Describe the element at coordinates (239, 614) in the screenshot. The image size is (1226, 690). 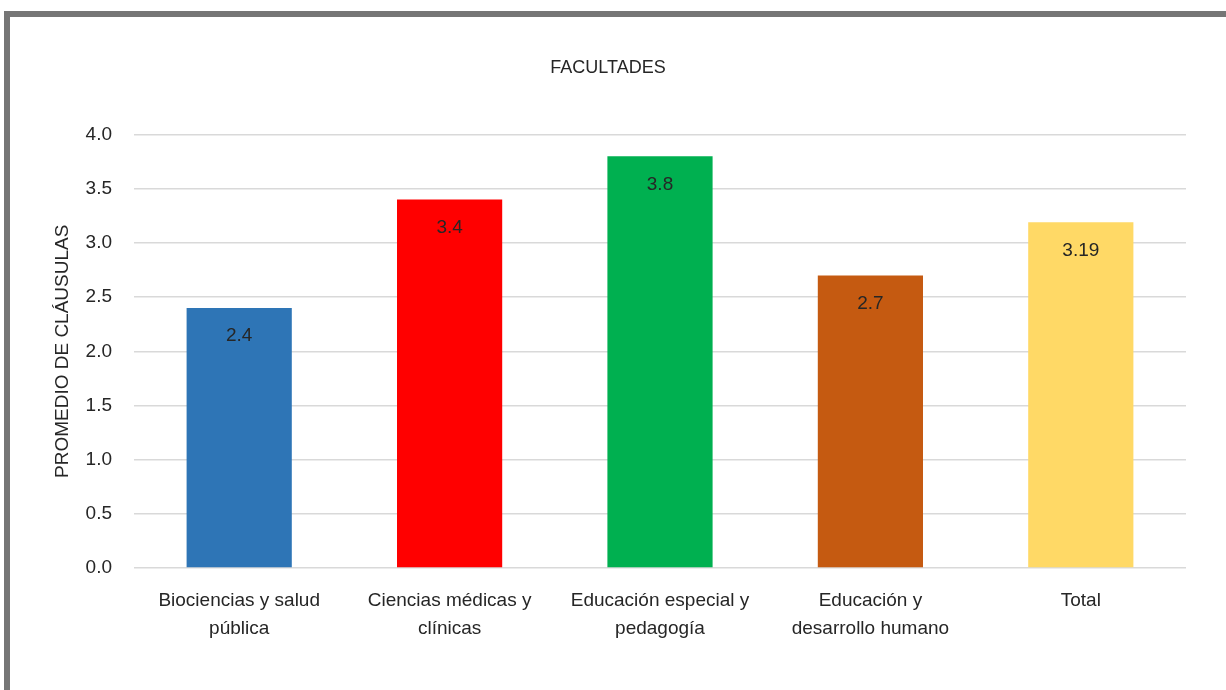
I see `x-tick-label: Biociencias y salud pública` at that location.